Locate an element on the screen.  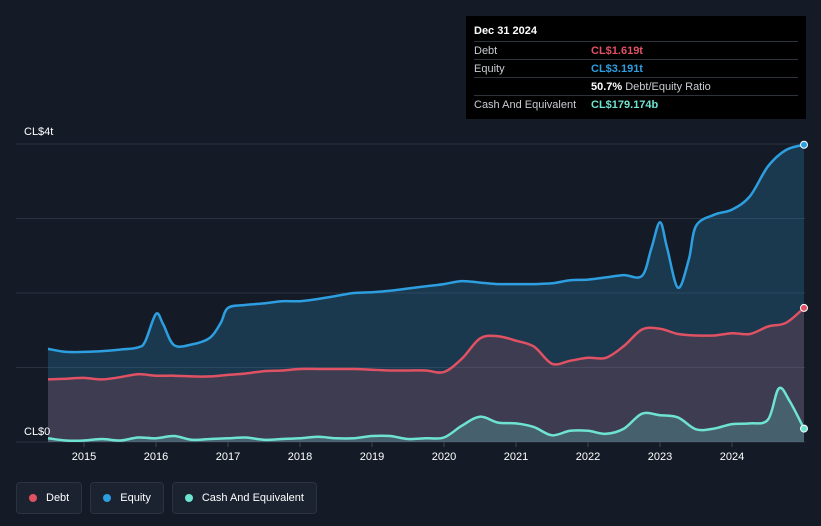
tooltip-row-equity: Equity CL$3.191t is located at coordinates (636, 68).